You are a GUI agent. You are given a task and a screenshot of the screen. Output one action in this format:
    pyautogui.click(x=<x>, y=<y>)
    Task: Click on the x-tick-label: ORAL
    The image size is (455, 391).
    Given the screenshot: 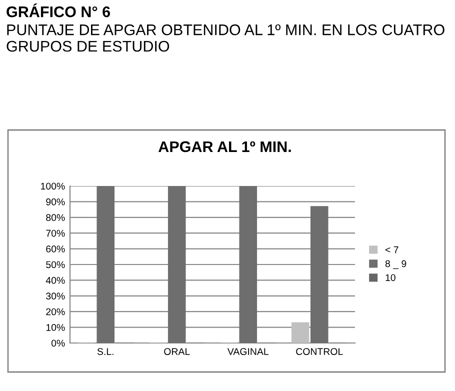 What is the action you would take?
    pyautogui.click(x=177, y=351)
    